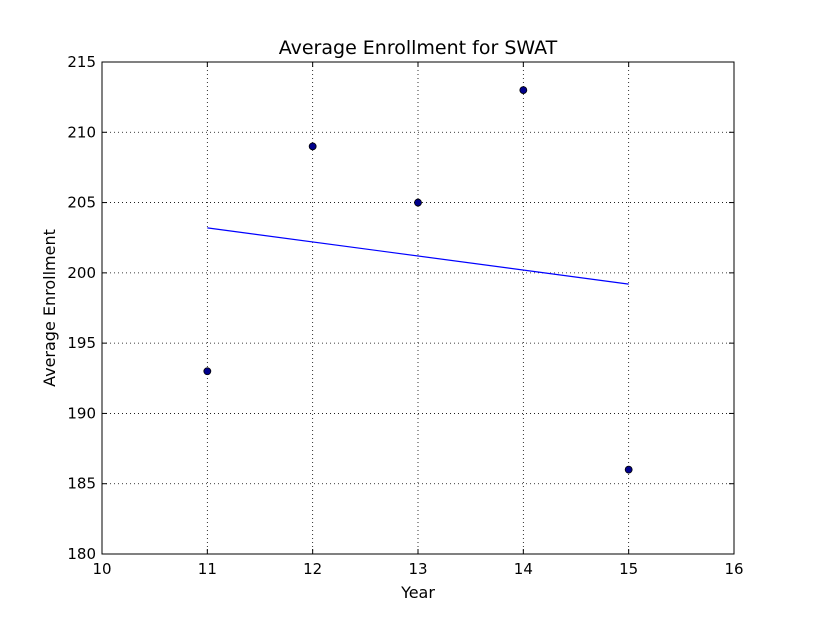  What do you see at coordinates (81, 343) in the screenshot?
I see `y-tick-label: 195` at bounding box center [81, 343].